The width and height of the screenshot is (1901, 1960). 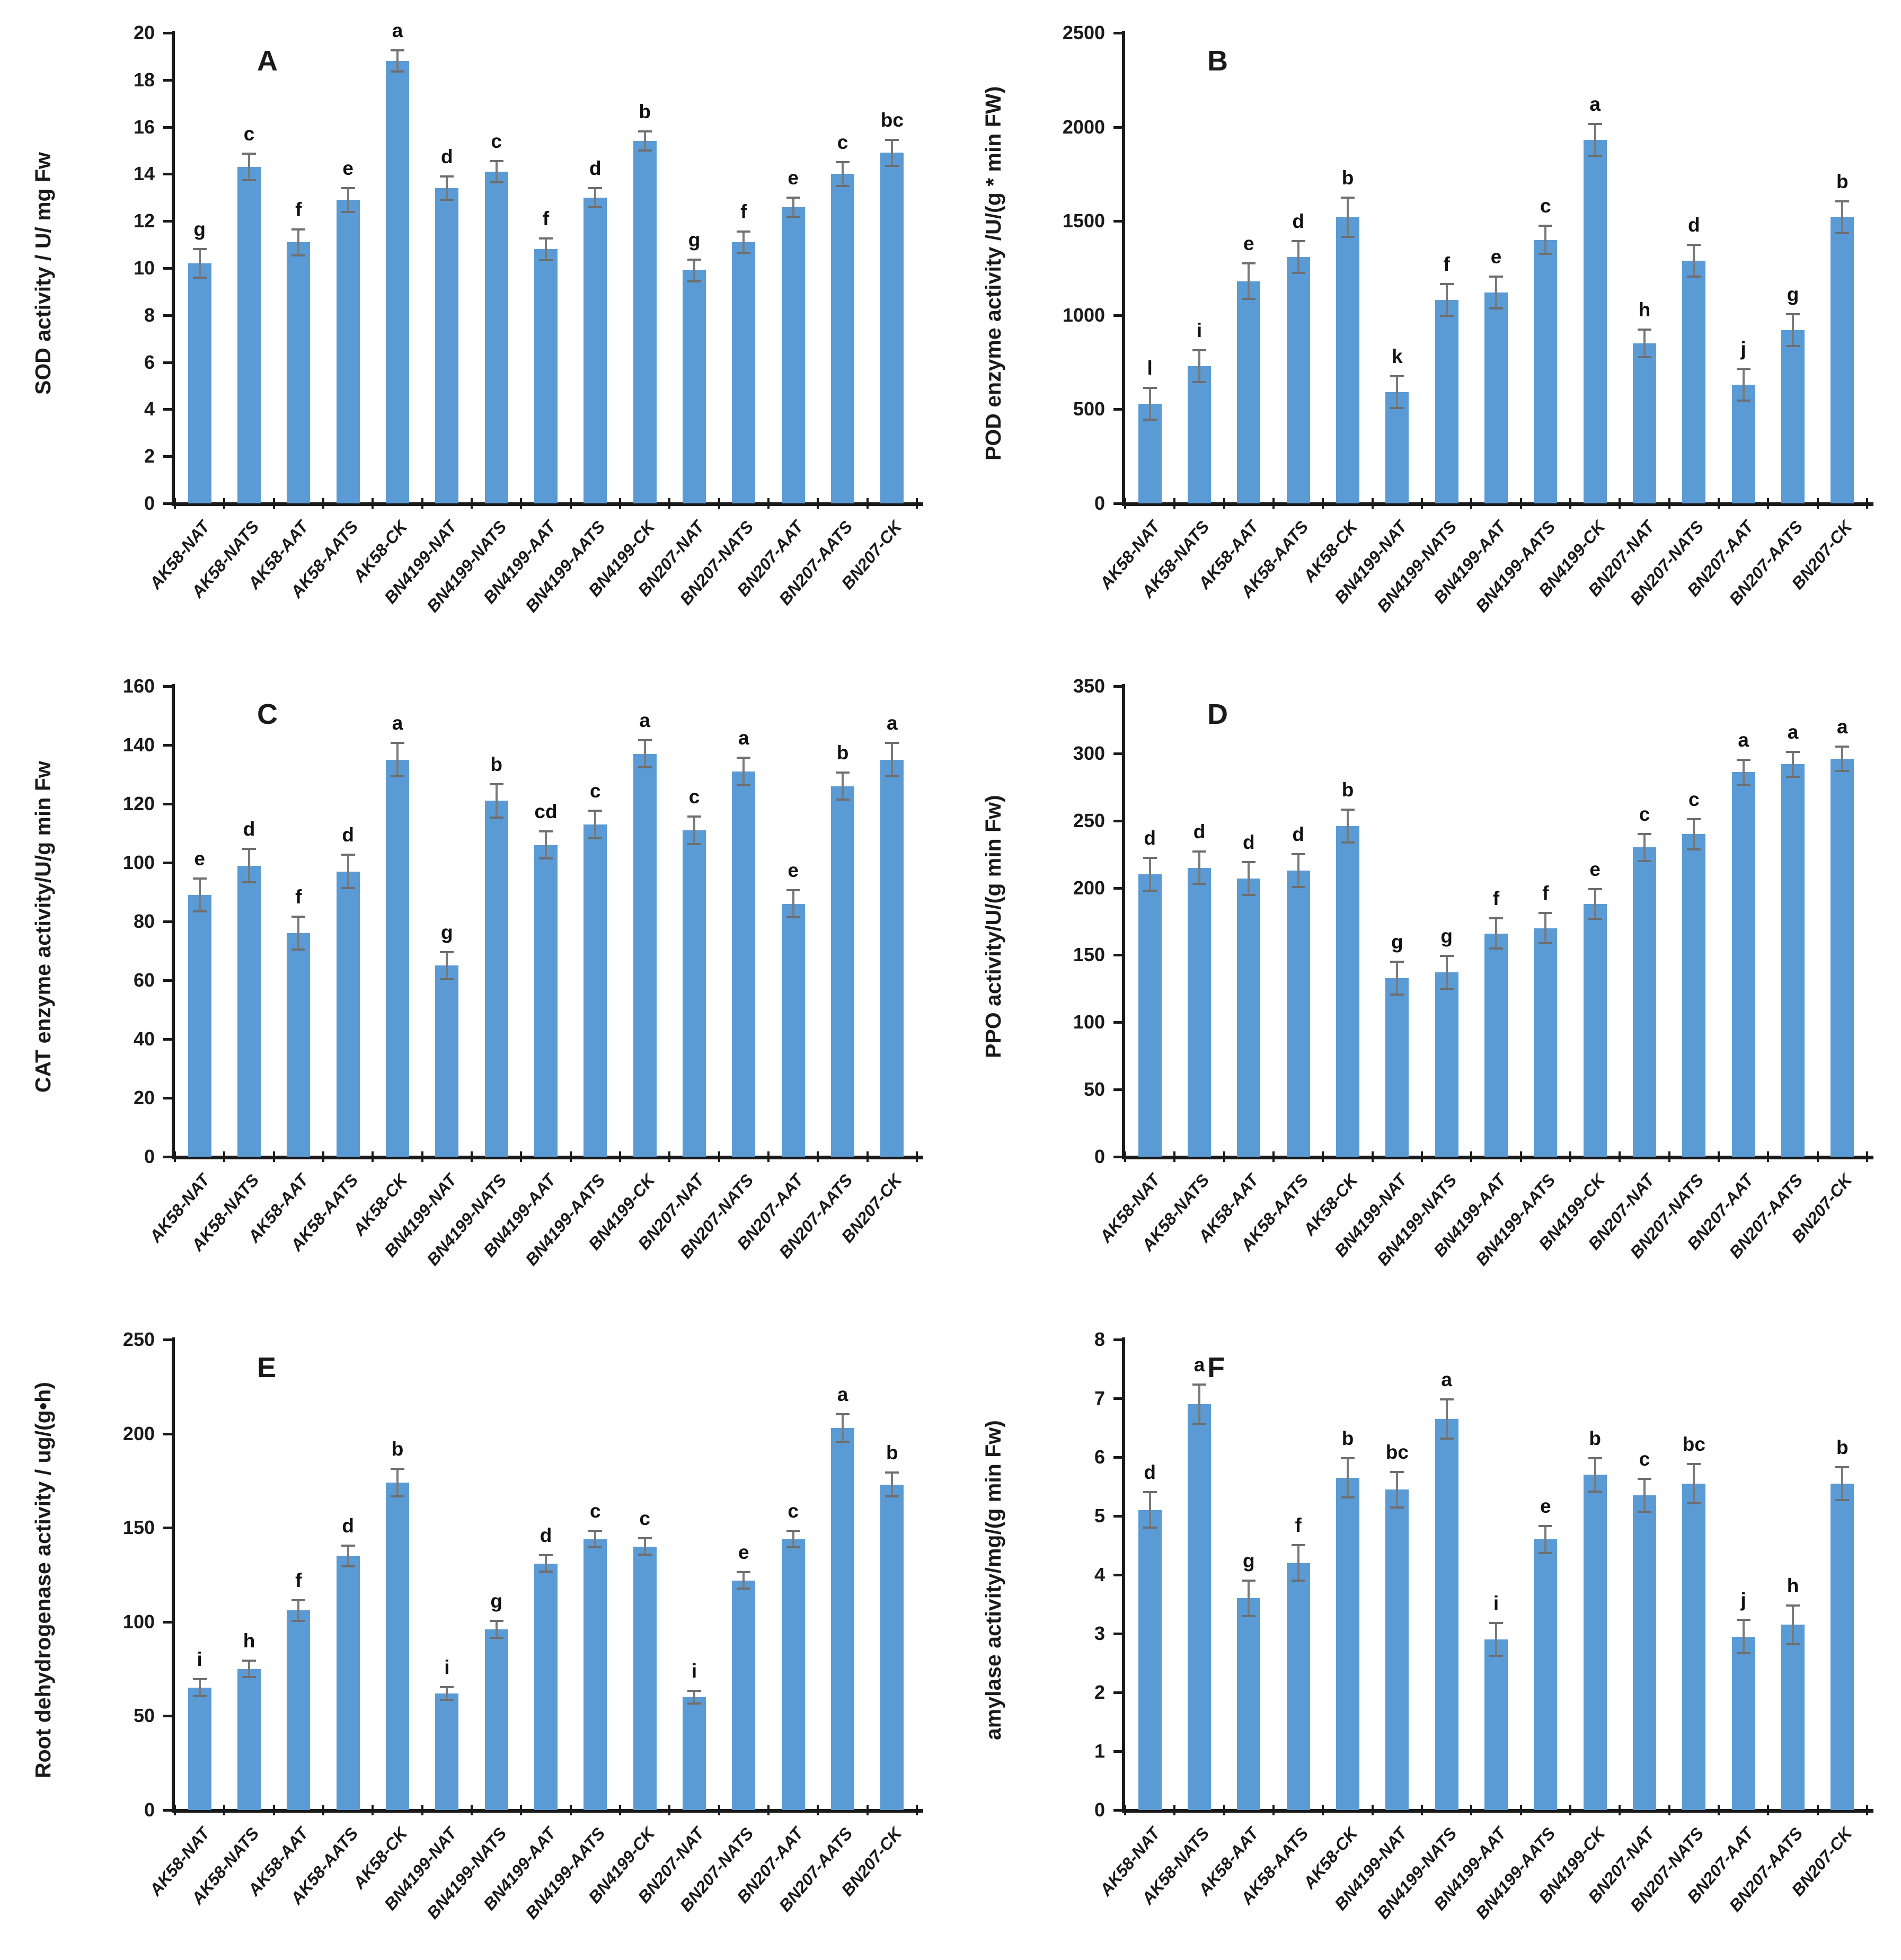 I want to click on y-axis-tick-label: 12, so click(x=144, y=221).